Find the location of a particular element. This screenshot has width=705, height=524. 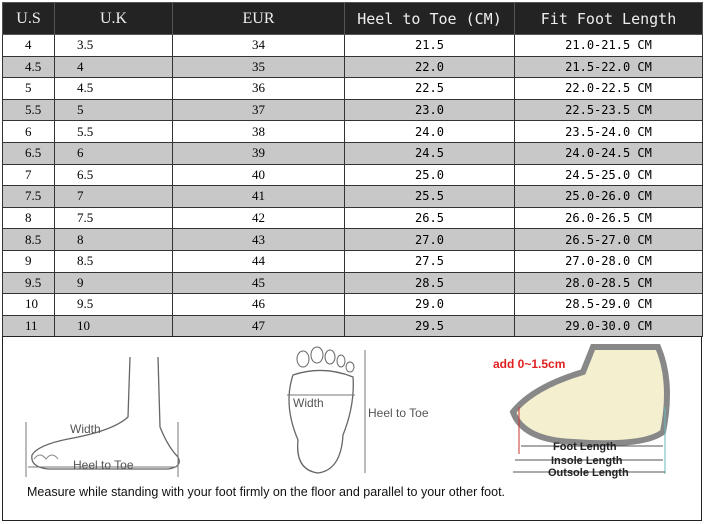

table-cell: 29.0-30.0 CM is located at coordinates (608, 326).